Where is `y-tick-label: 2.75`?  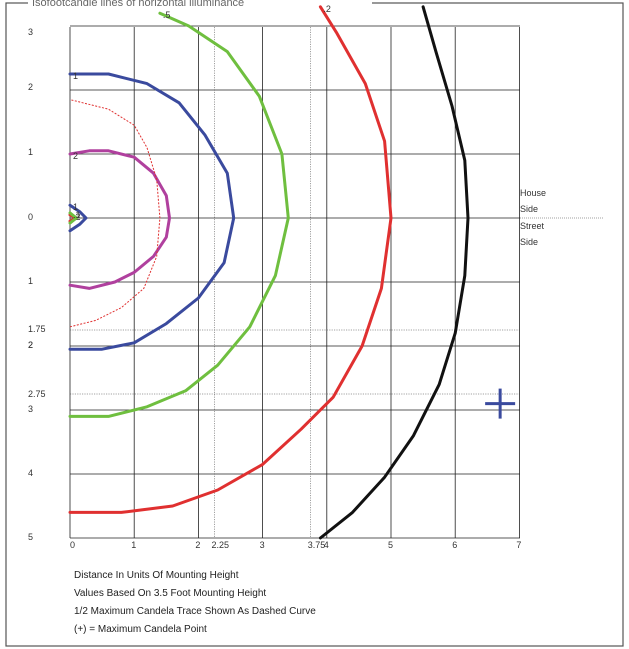
y-tick-label: 2.75 is located at coordinates (37, 394).